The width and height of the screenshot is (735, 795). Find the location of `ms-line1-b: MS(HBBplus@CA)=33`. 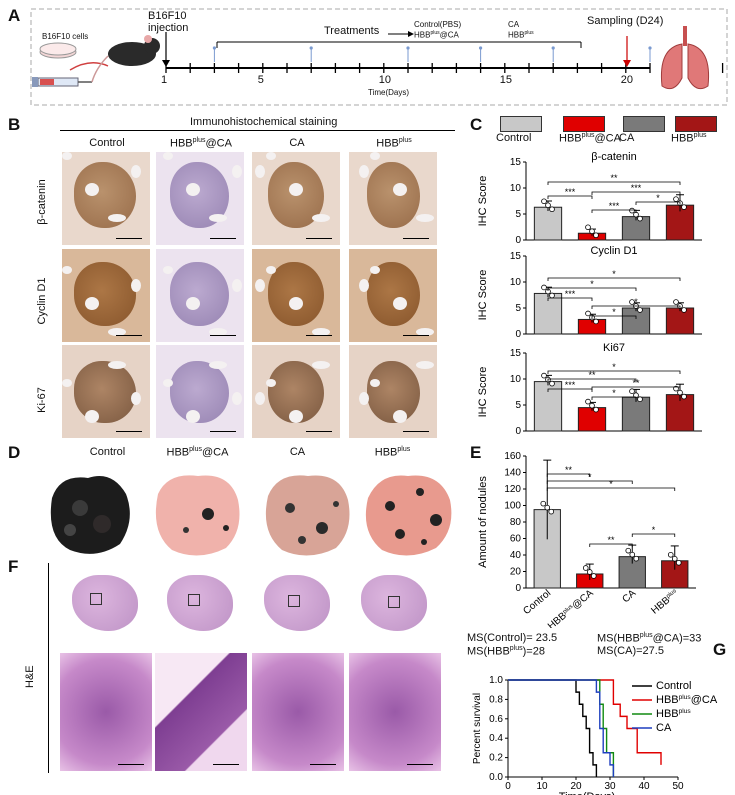

ms-line1-b: MS(HBBplus@CA)=33 is located at coordinates (649, 638).